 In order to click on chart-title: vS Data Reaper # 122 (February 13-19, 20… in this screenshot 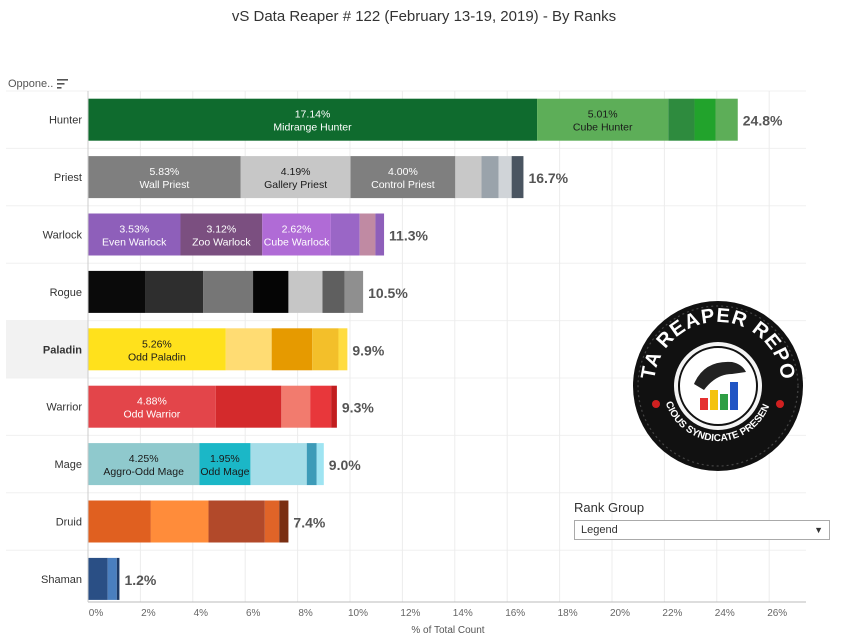, I will do `click(424, 16)`.